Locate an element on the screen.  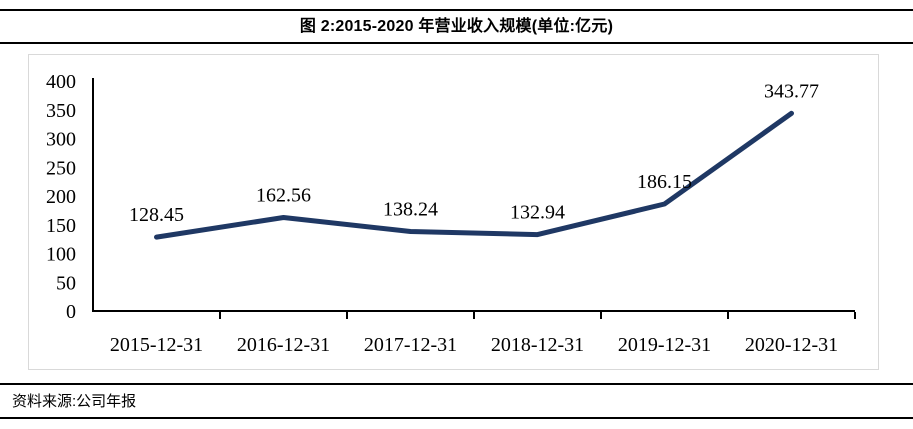
data-label: 128.45 is located at coordinates (156, 215).